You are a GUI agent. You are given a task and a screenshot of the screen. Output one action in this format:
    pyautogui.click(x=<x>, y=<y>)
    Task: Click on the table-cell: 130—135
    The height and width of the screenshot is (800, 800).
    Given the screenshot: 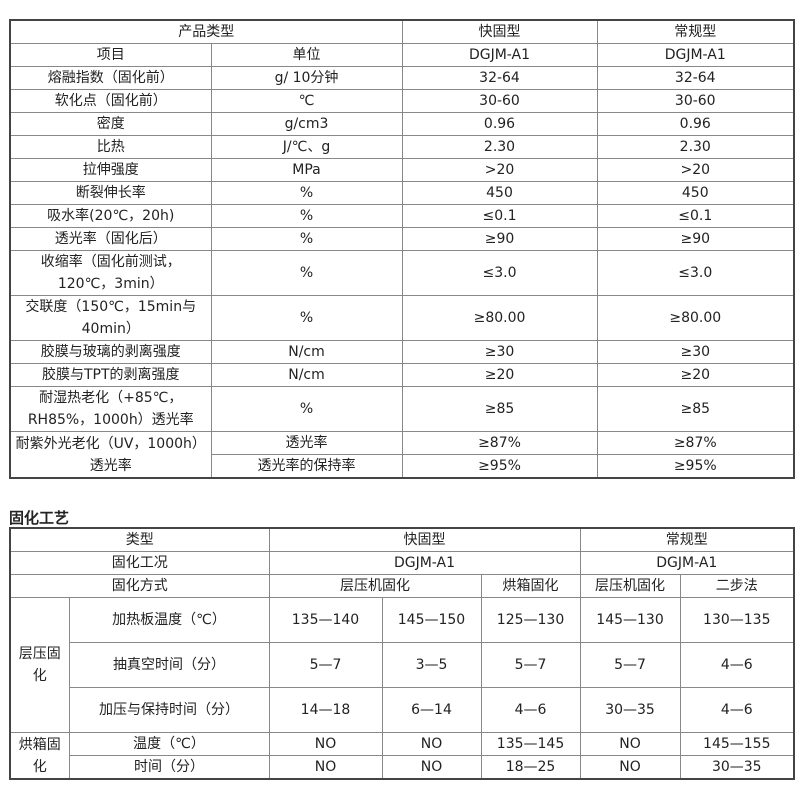 What is the action you would take?
    pyautogui.click(x=737, y=620)
    